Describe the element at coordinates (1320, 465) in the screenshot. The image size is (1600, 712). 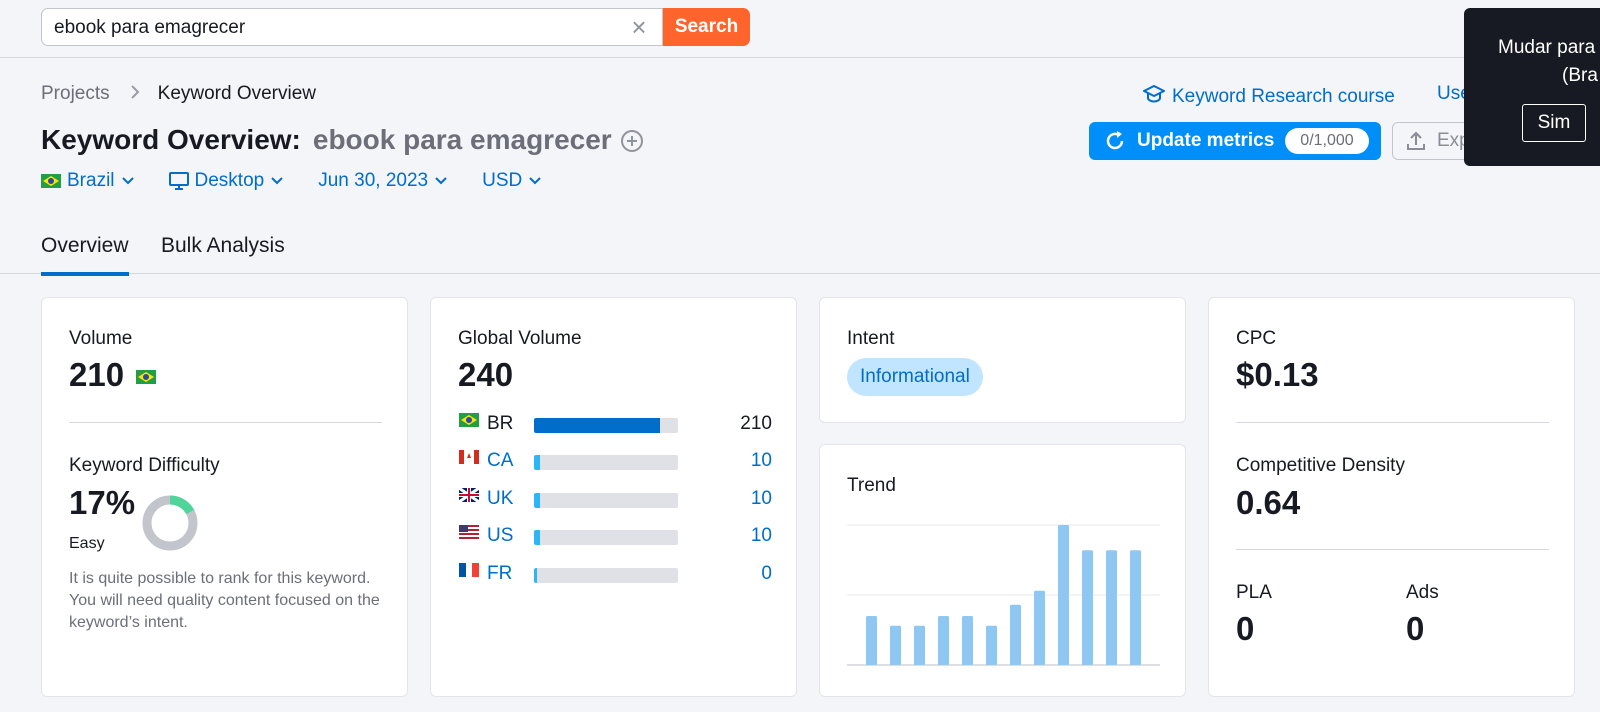
I see `competitive-density-label: Competitive Density` at that location.